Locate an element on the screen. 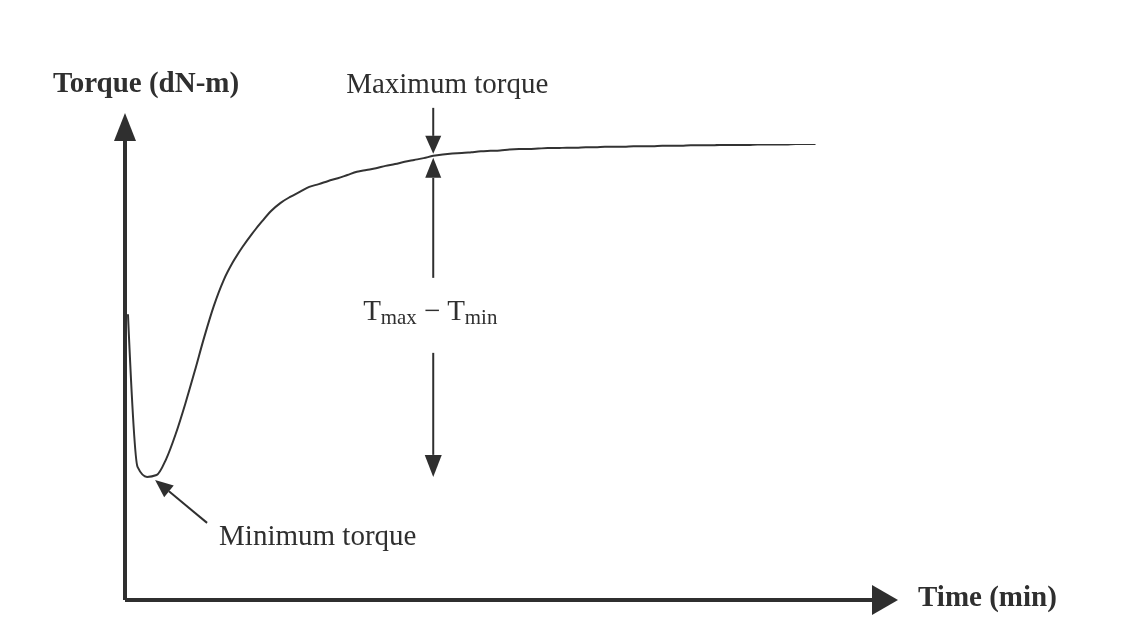 This screenshot has width=1121, height=621. x-axis-title: Time (min) is located at coordinates (987, 596).